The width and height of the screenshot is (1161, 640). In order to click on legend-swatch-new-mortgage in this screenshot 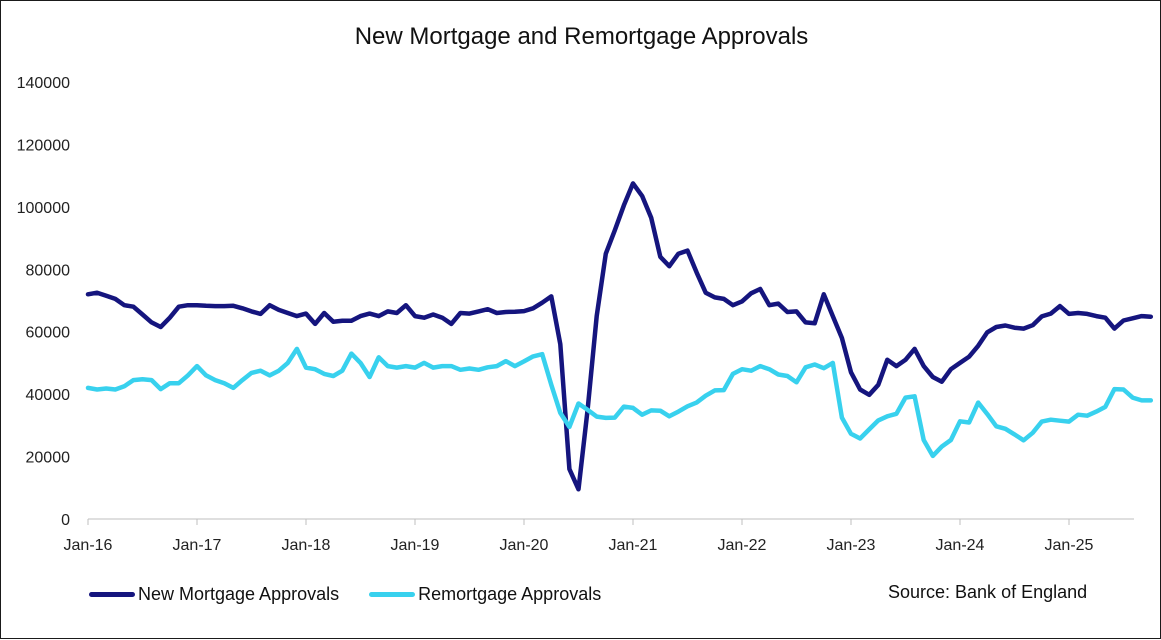, I will do `click(112, 594)`.